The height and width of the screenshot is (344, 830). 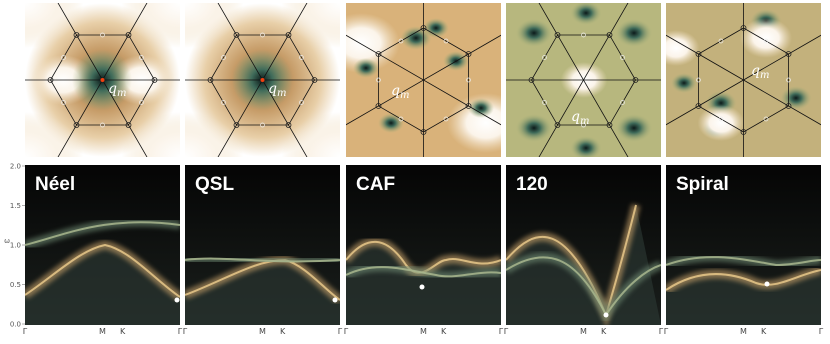 I want to click on y-tick-label: 0.0, so click(x=15, y=325).